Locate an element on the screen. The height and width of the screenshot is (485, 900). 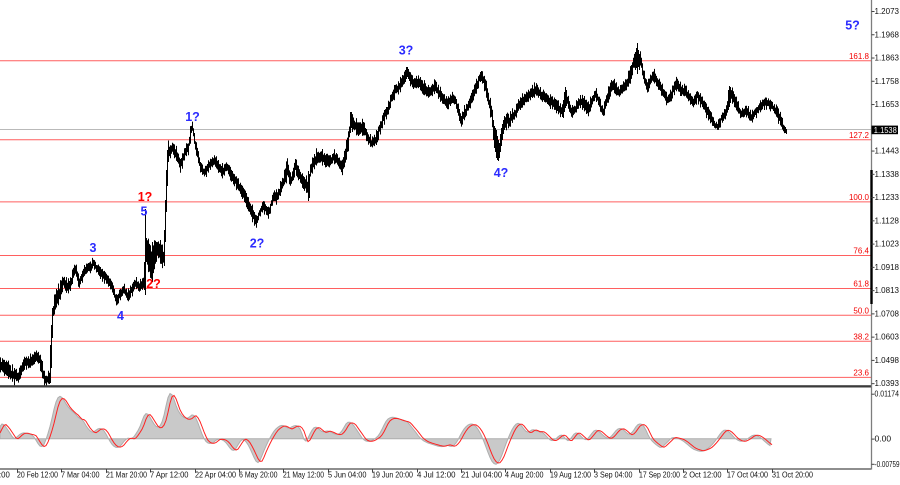
svg-text: 1.0918 is located at coordinates (887, 267).